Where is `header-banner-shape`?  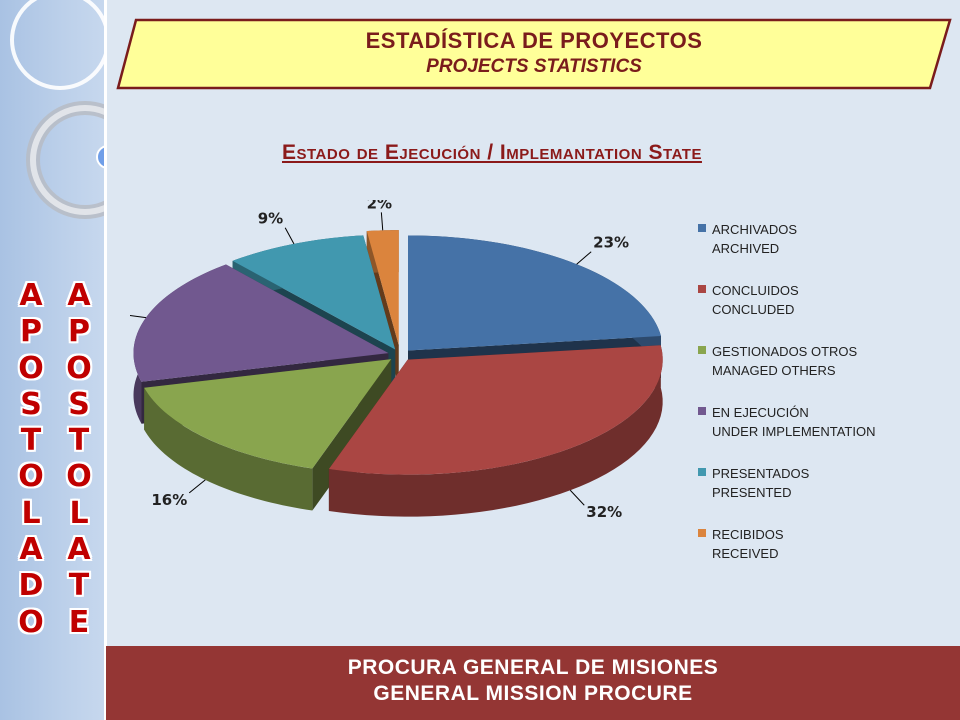
header-banner-shape is located at coordinates (534, 54).